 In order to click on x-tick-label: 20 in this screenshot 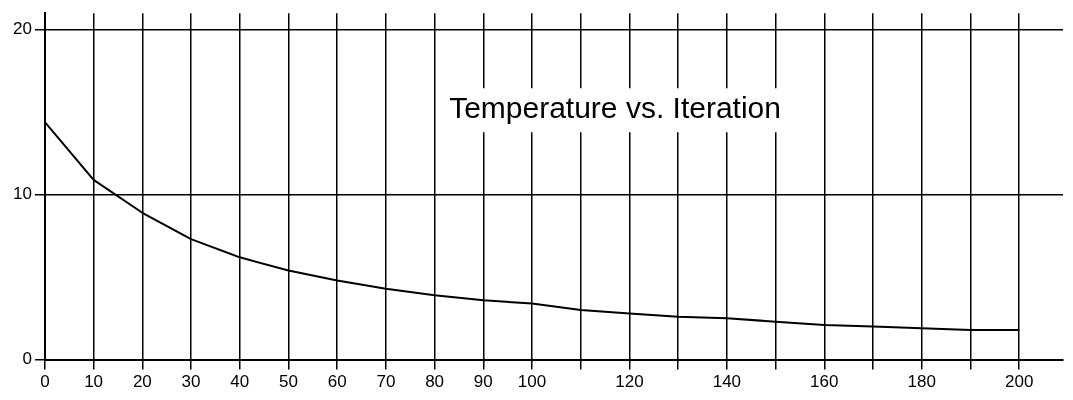, I will do `click(142, 382)`.